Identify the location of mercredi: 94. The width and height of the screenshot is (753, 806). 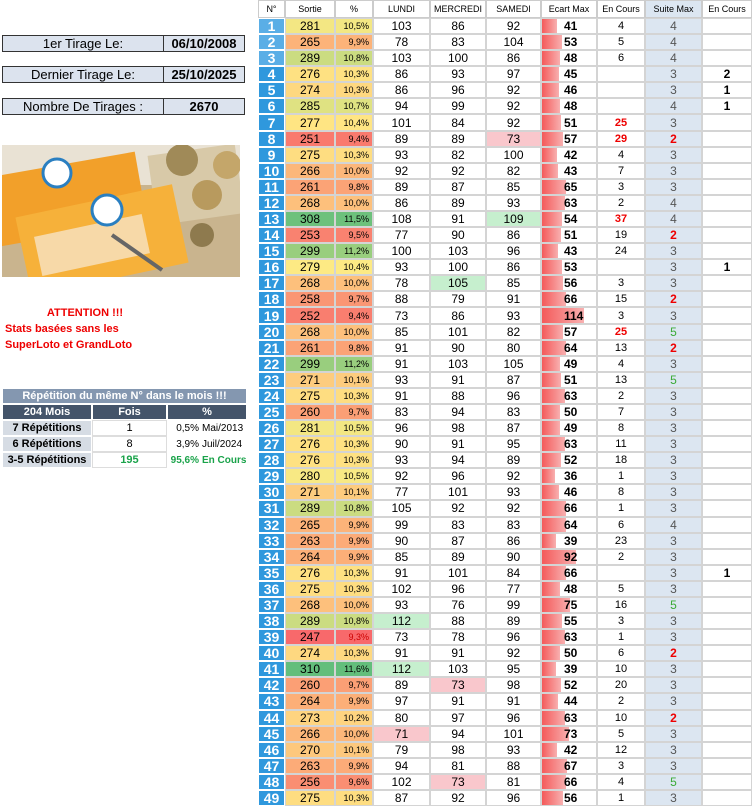
(458, 460).